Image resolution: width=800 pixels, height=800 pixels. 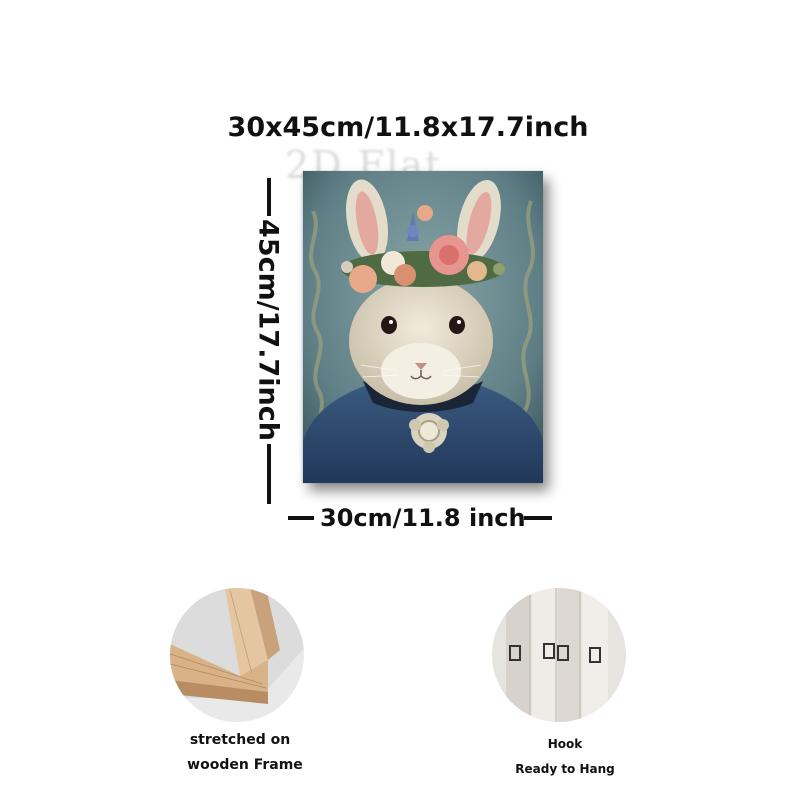 What do you see at coordinates (269, 197) in the screenshot?
I see `height-dimension-line-top` at bounding box center [269, 197].